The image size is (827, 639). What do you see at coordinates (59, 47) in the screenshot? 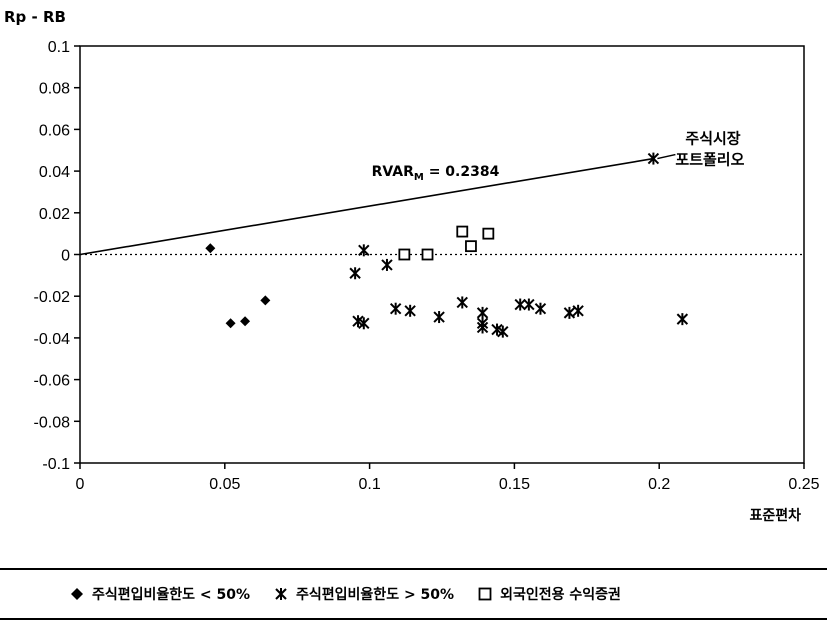
I see `y-tick-label: 0.1` at bounding box center [59, 47].